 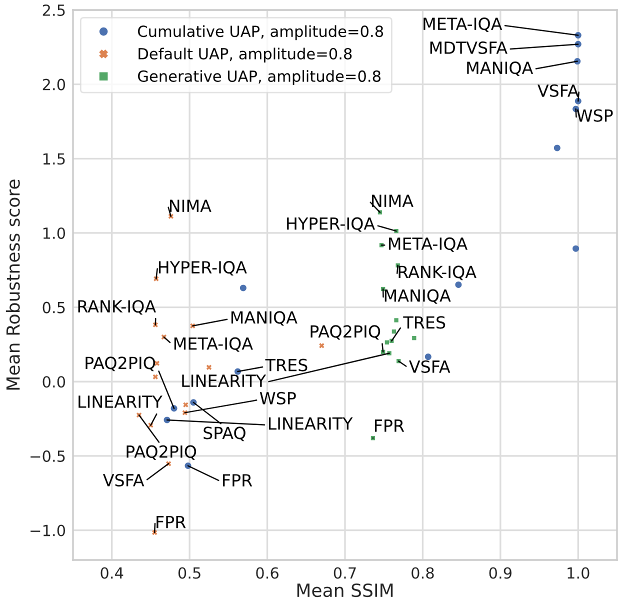 What do you see at coordinates (579, 573) in the screenshot?
I see `x-tick-label: 1.0` at bounding box center [579, 573].